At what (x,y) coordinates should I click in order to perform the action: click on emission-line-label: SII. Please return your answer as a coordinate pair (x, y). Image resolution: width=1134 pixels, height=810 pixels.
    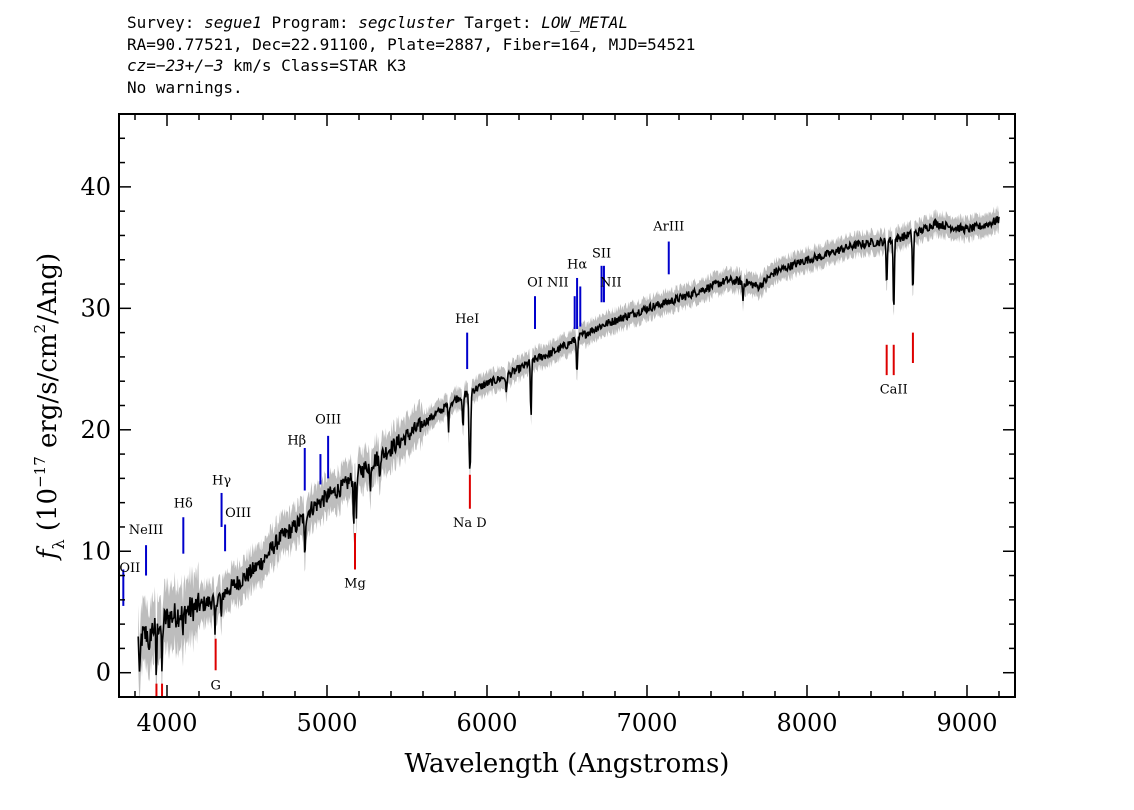
    Looking at the image, I should click on (601, 253).